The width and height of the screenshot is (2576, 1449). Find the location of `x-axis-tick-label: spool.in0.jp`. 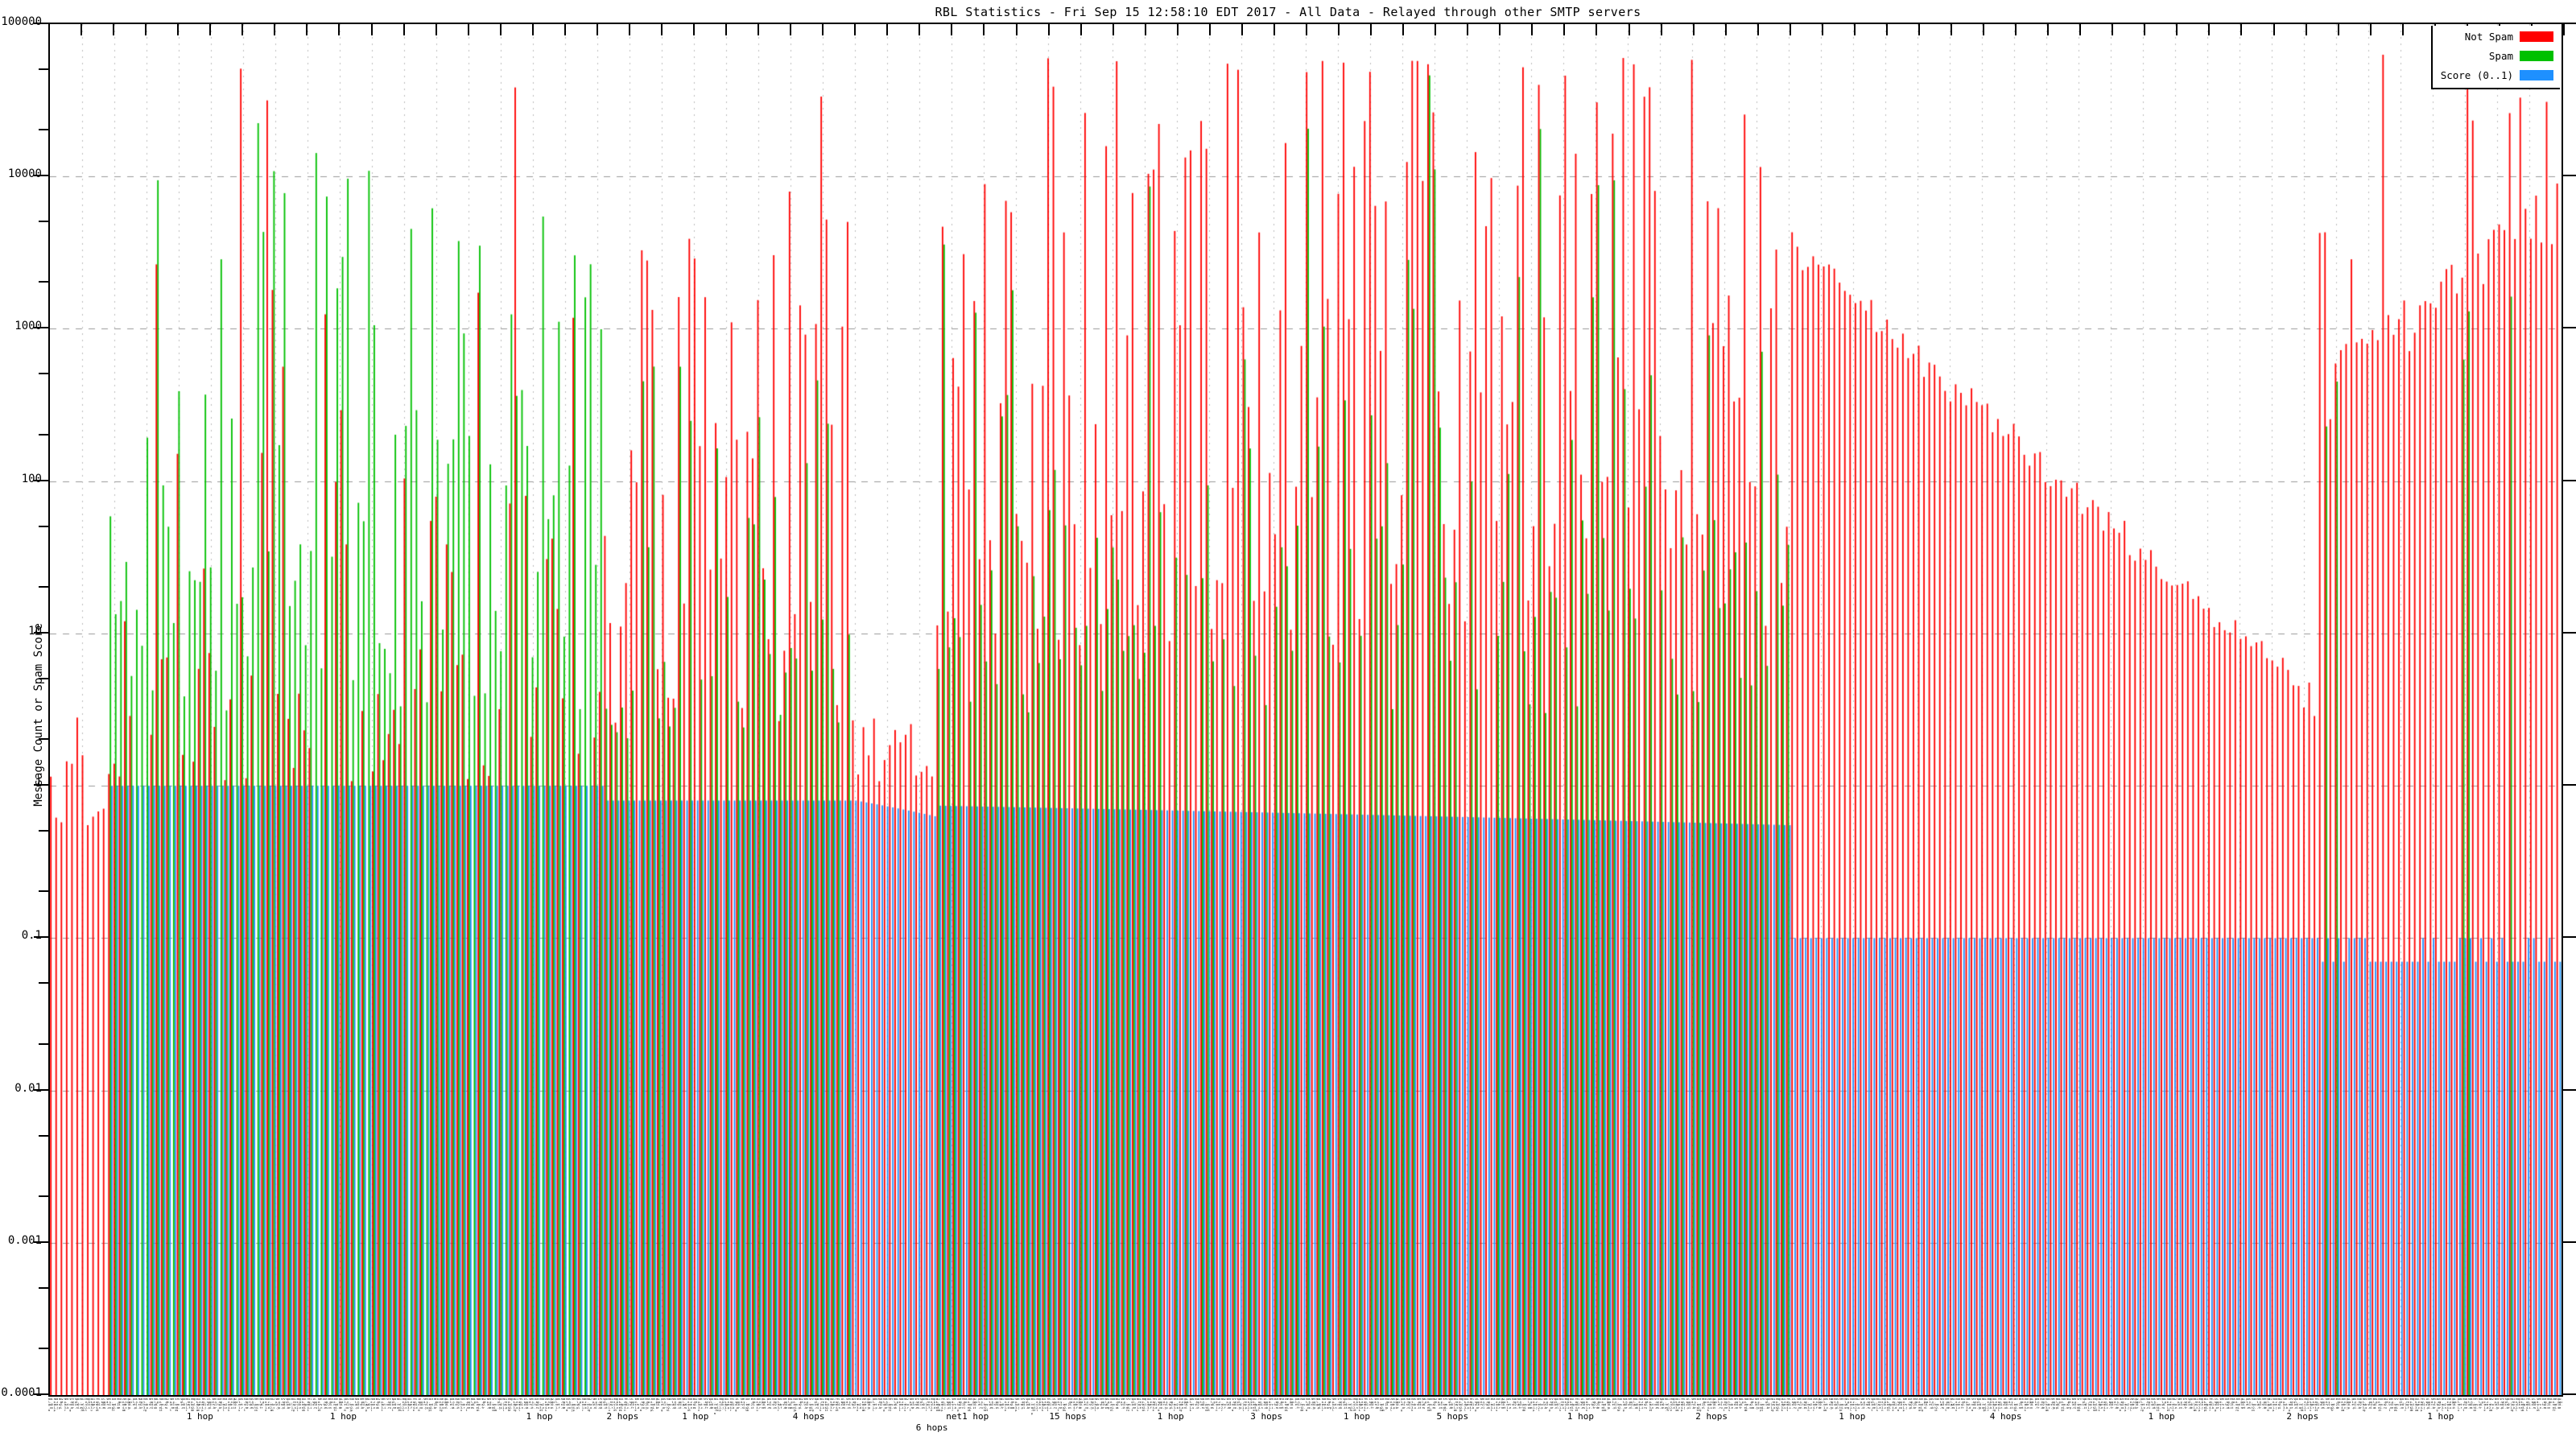

x-axis-tick-label: spool.in0.jp is located at coordinates (1979, 1404).